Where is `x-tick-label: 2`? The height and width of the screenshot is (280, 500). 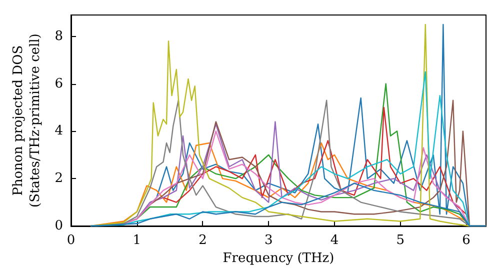
x-tick-label: 2 is located at coordinates (202, 240).